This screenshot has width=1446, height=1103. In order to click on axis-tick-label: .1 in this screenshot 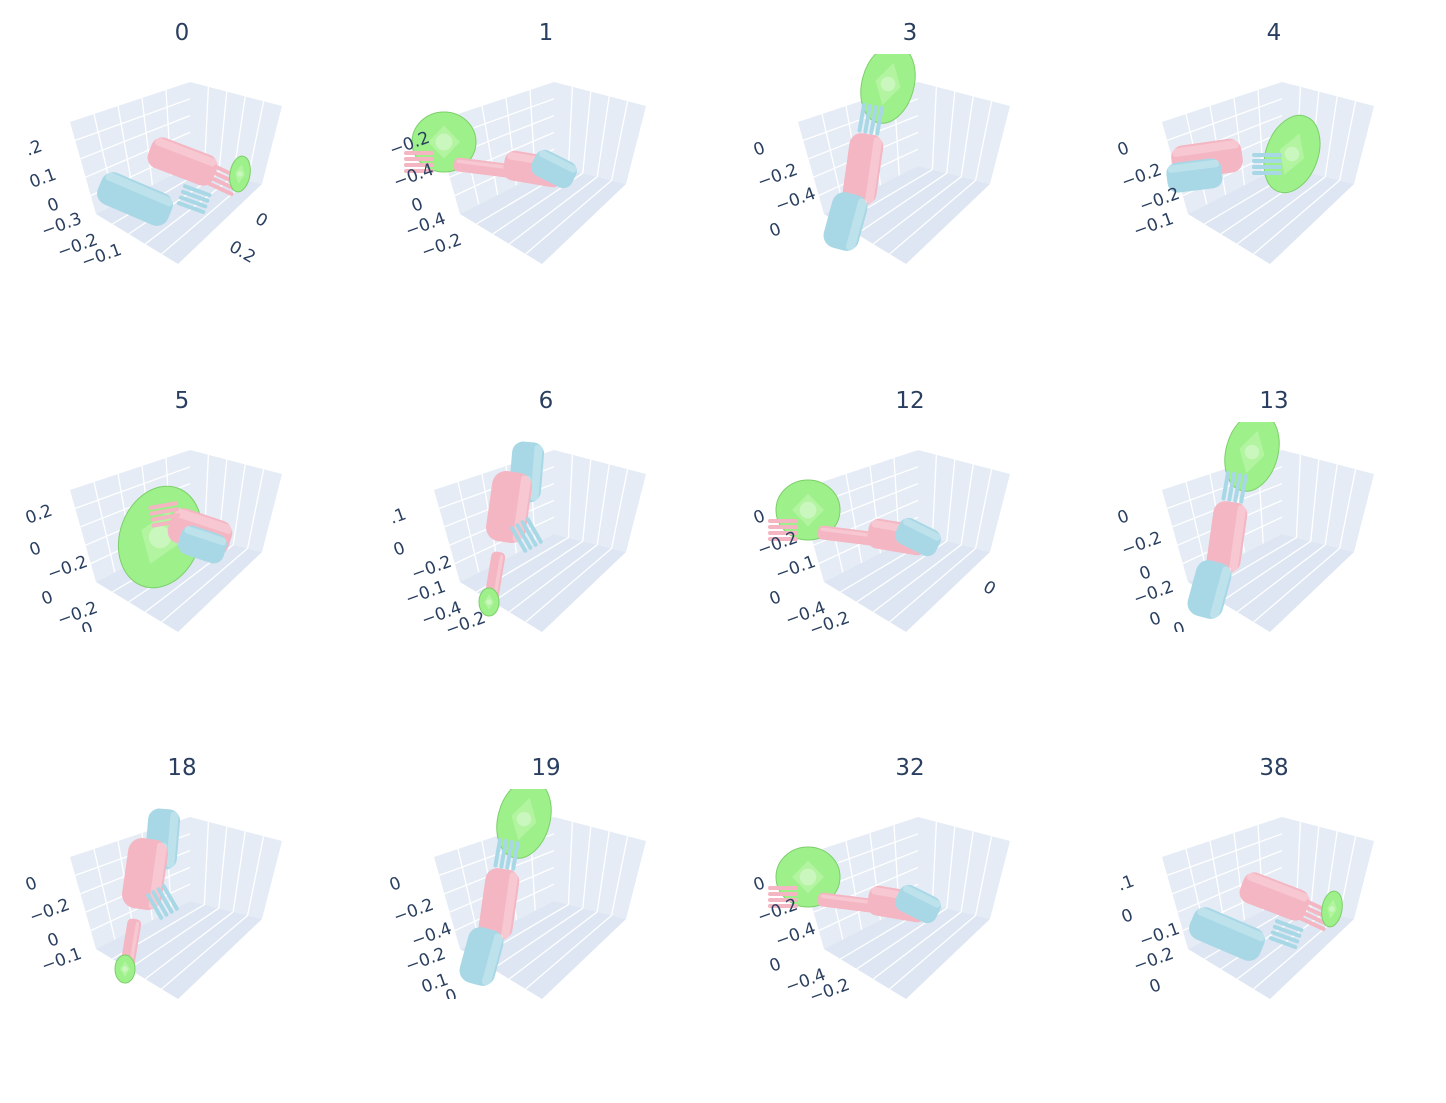, I will do `click(398, 516)`.